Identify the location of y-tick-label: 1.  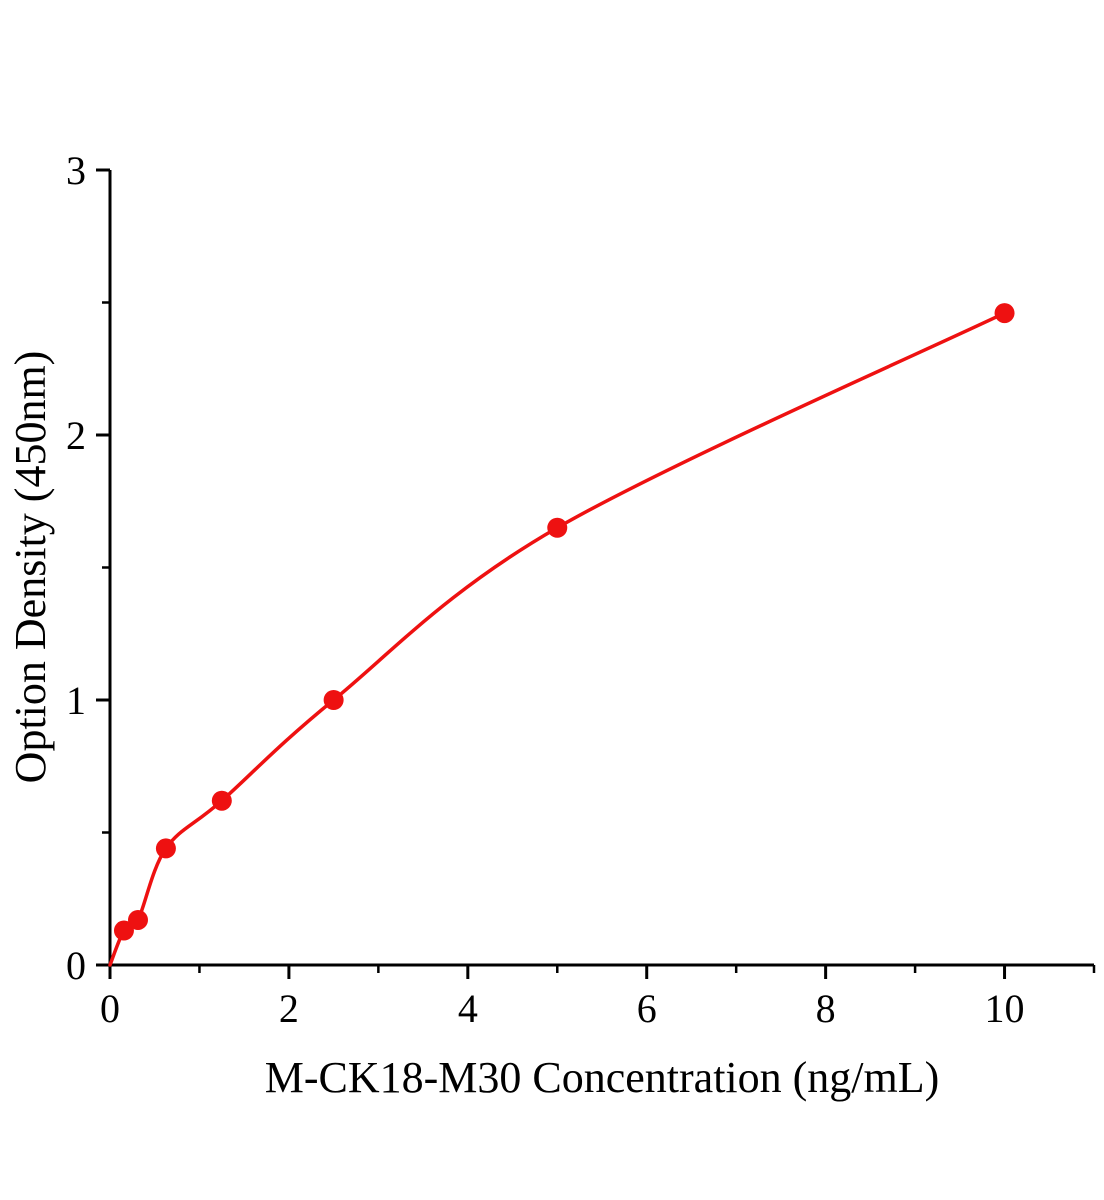
(76, 700).